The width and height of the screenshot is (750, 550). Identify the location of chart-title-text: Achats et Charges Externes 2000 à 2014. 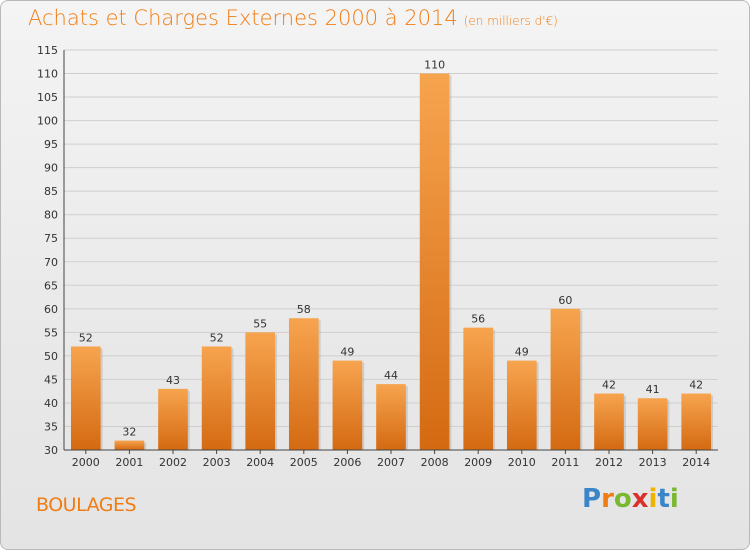
(243, 18).